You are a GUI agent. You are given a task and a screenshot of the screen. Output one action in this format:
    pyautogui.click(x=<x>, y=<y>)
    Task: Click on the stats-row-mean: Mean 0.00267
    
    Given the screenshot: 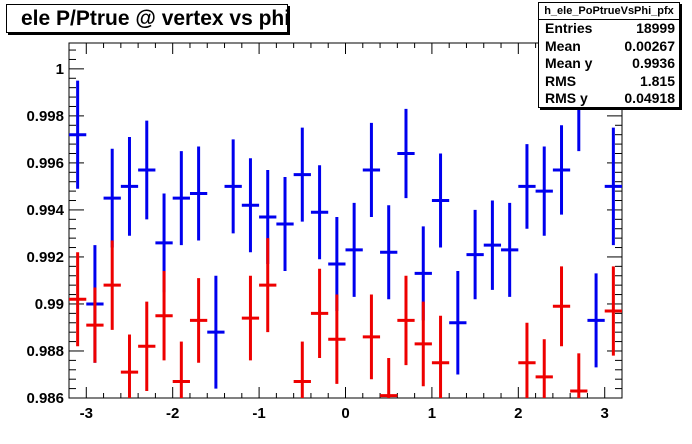 What is the action you would take?
    pyautogui.click(x=609, y=47)
    